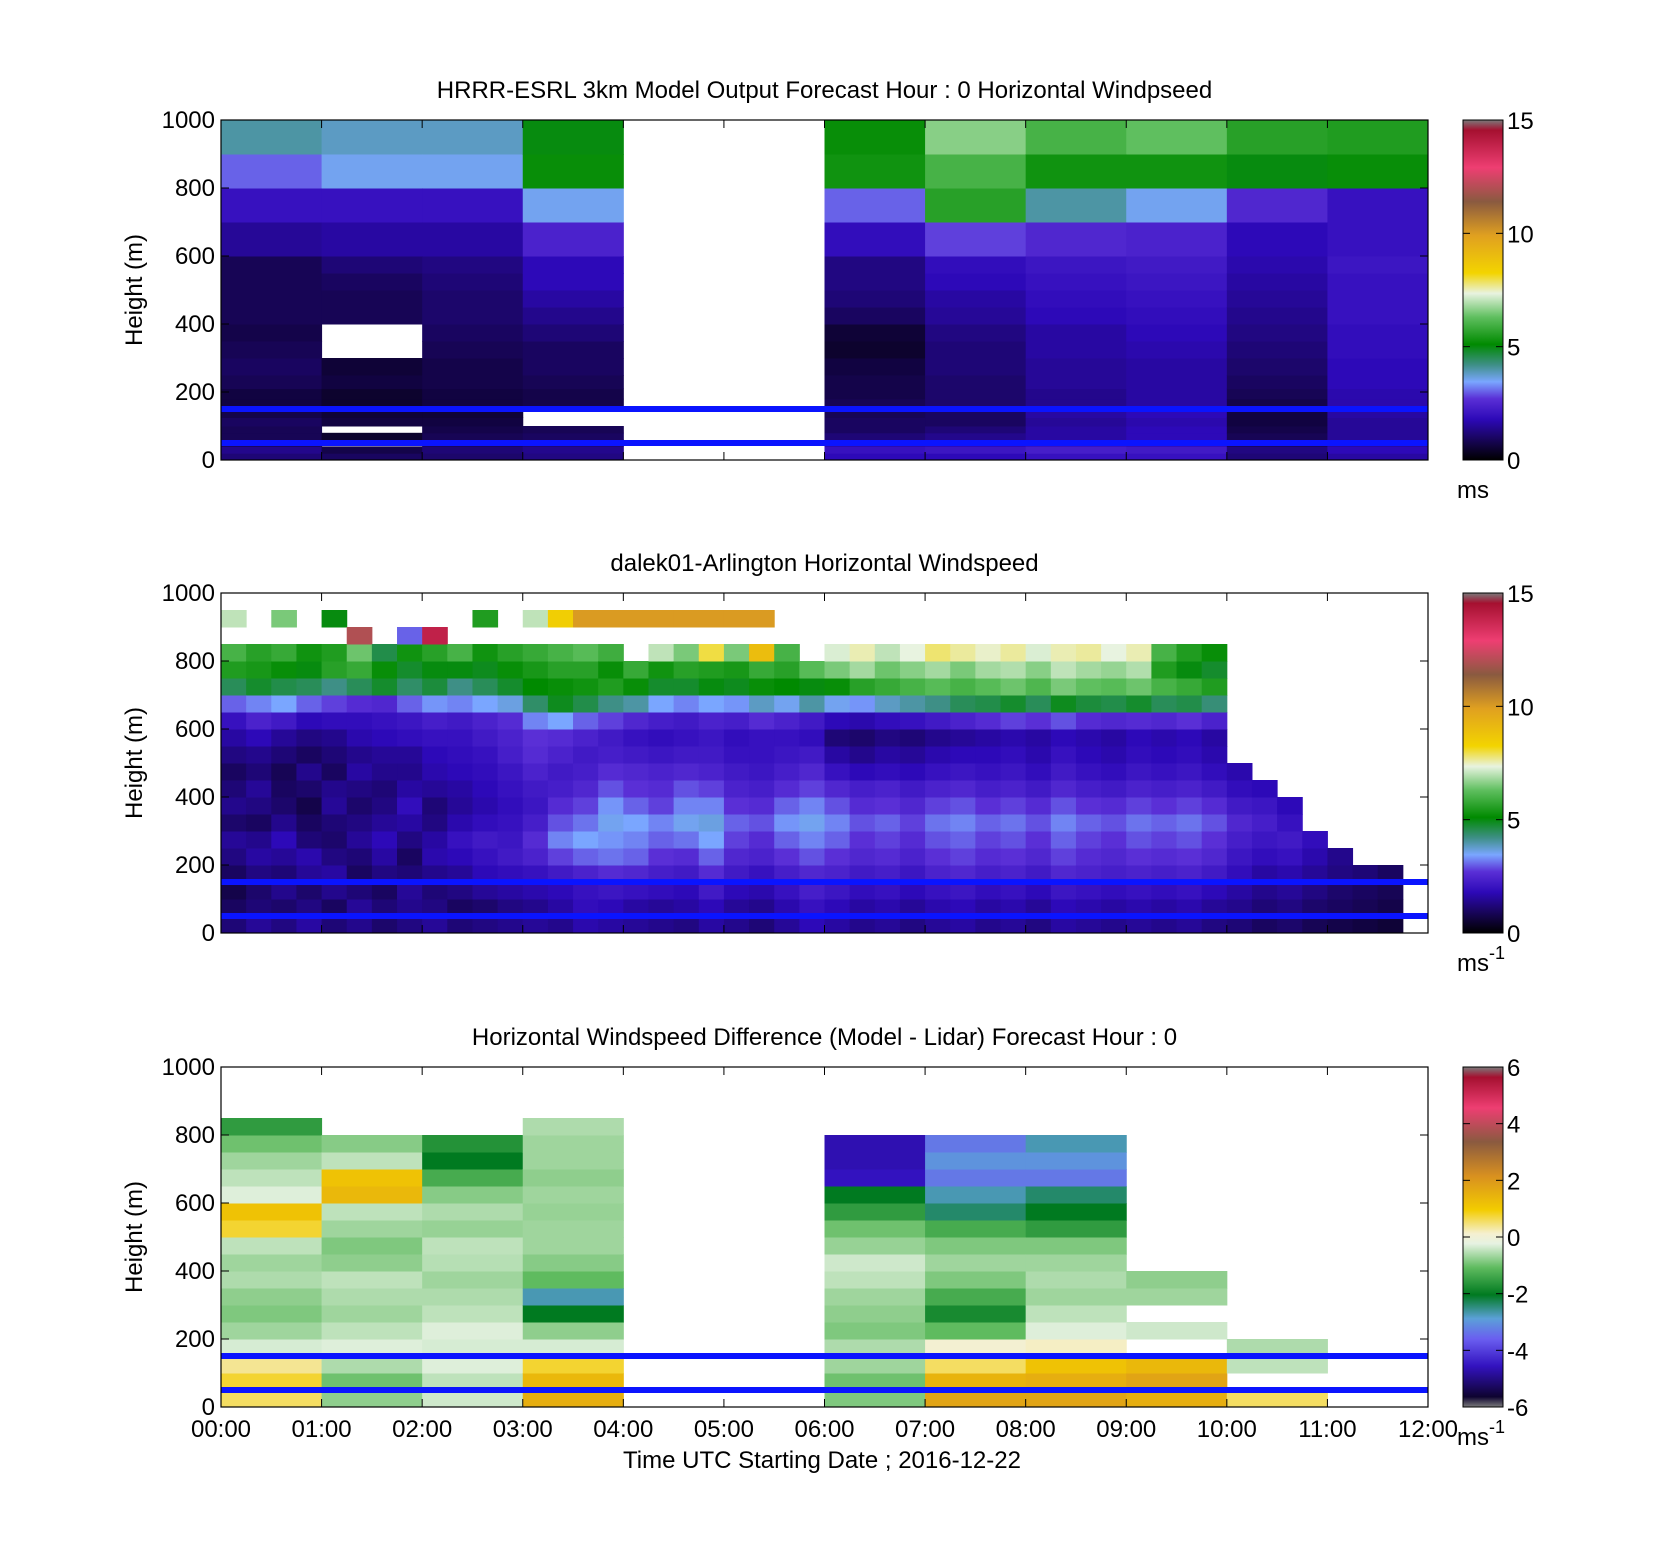 The width and height of the screenshot is (1680, 1566). I want to click on colorbar-tick-label: 5, so click(1513, 821).